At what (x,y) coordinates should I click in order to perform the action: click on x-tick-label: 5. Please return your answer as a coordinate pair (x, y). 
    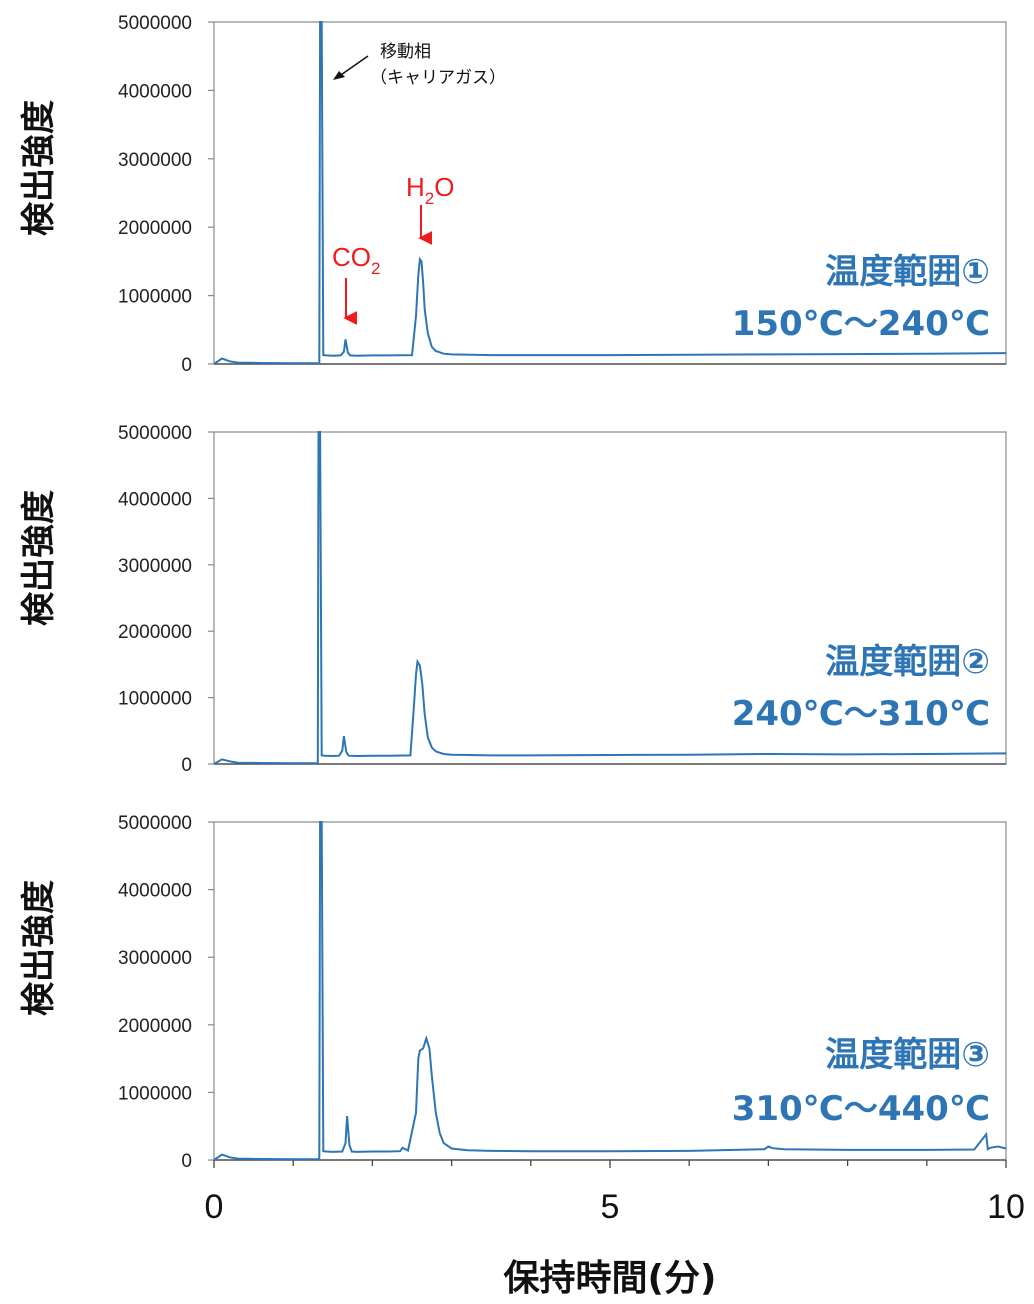
    Looking at the image, I should click on (610, 1207).